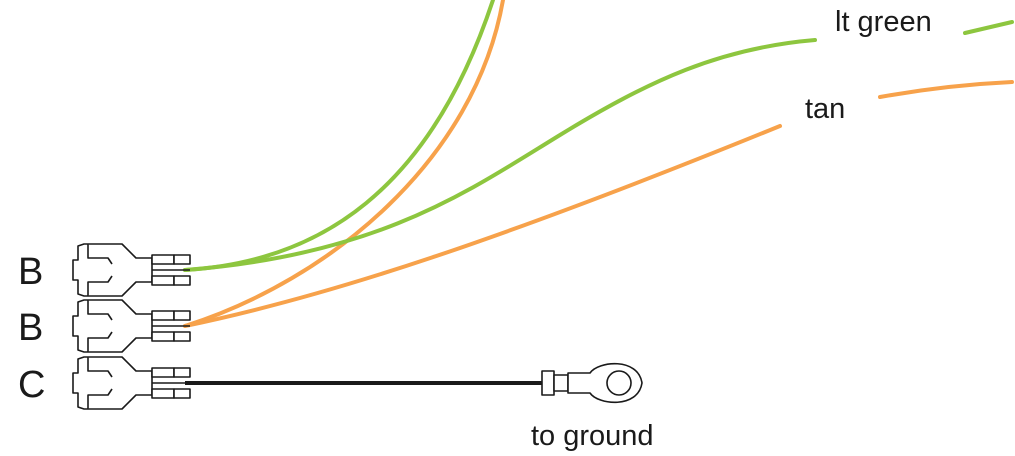 This screenshot has height=456, width=1015. Describe the element at coordinates (988, 27) in the screenshot. I see `lt-green-wire-end` at that location.